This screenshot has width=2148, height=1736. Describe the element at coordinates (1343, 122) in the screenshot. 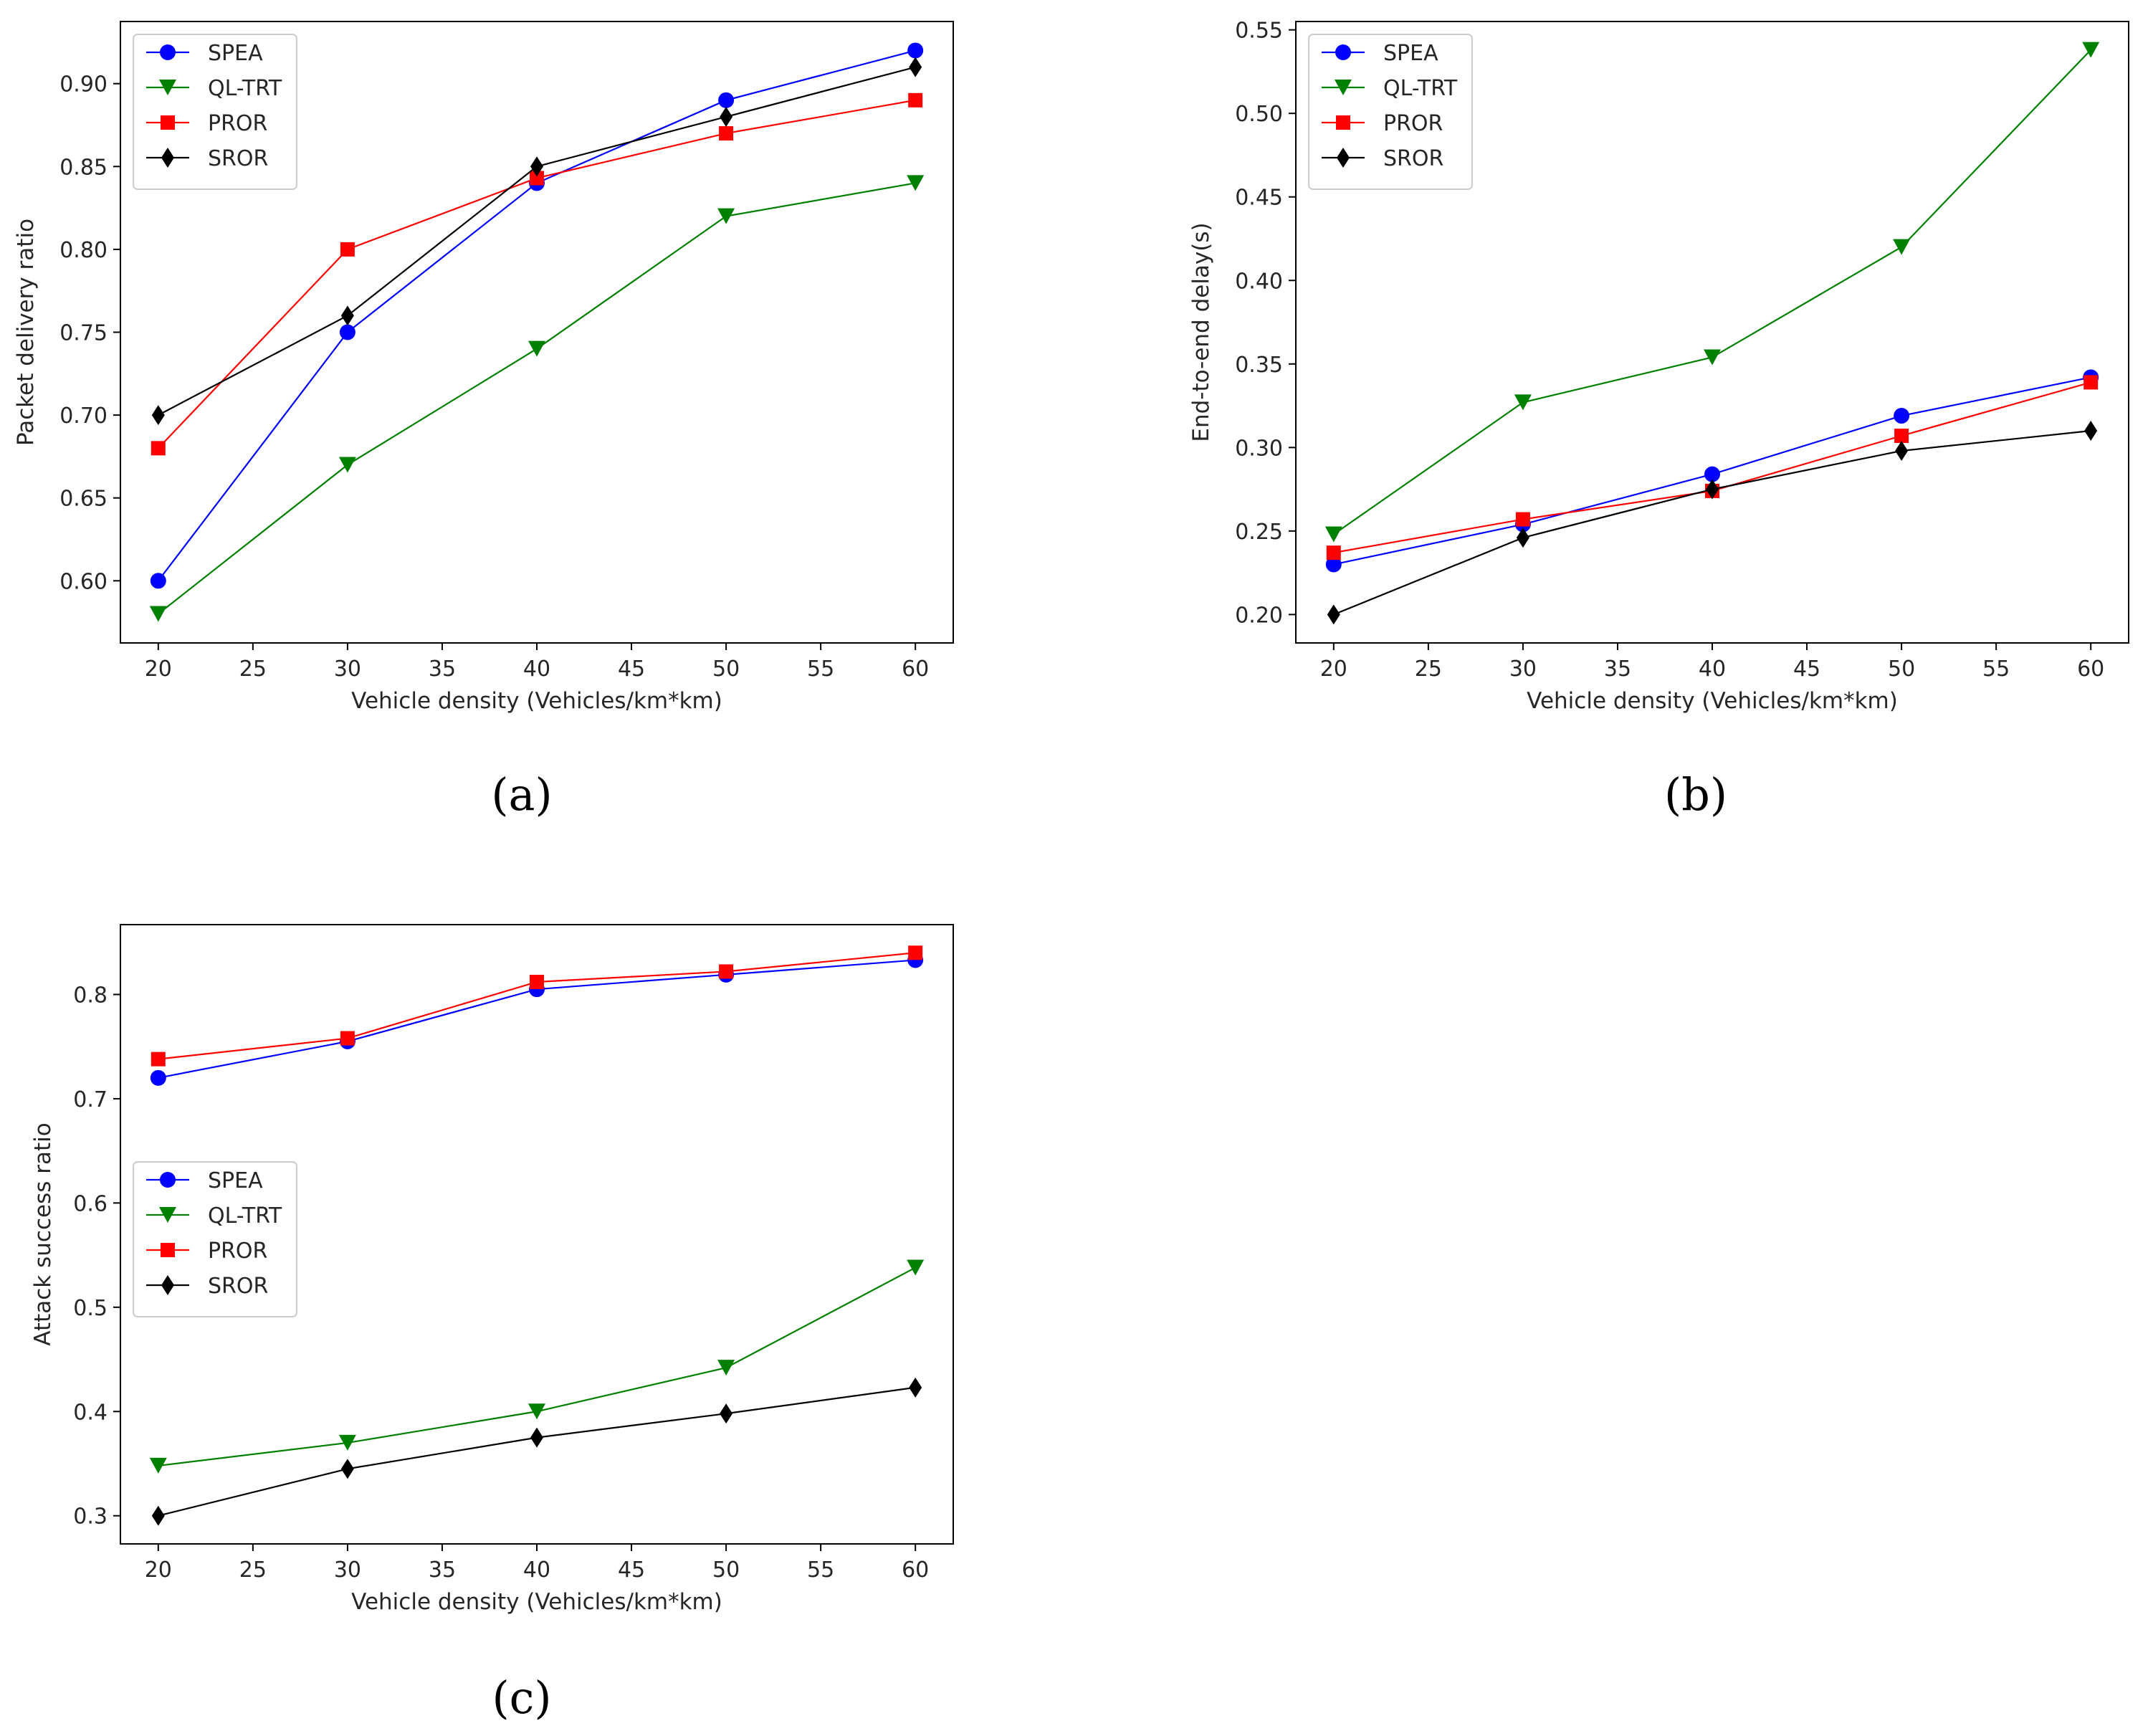

I see `panel-b-legend-entry-pror-marker` at that location.